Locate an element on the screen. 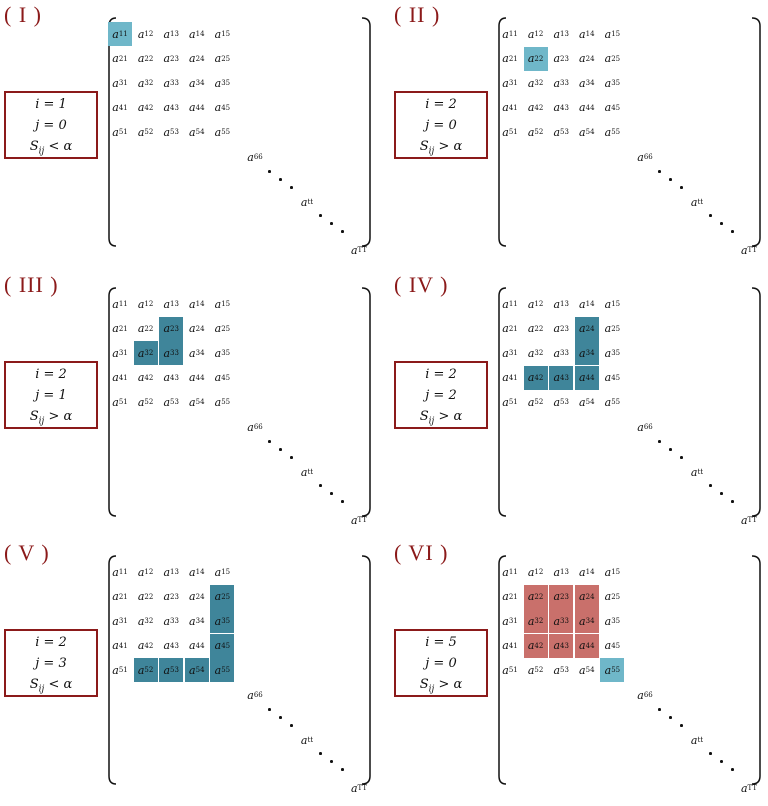  right-bracket is located at coordinates (756, 670).